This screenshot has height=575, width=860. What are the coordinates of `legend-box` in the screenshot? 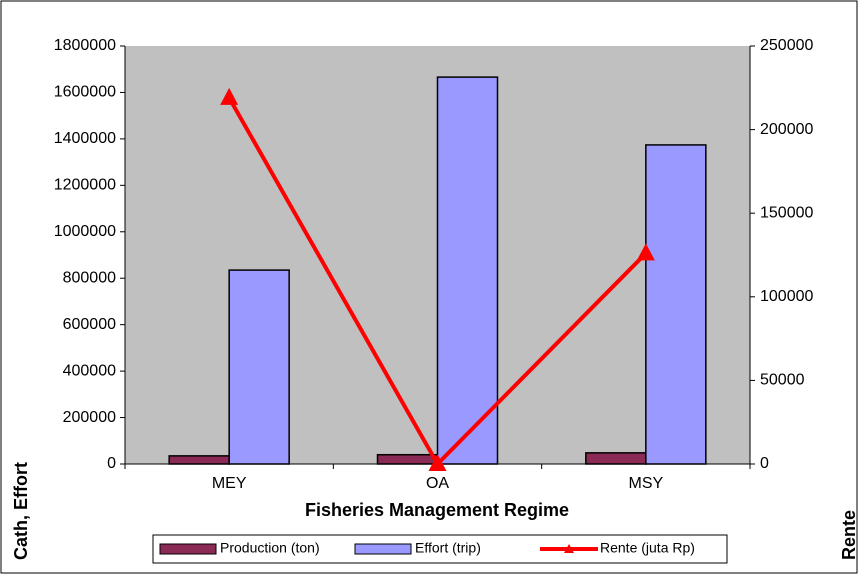 It's located at (440, 549).